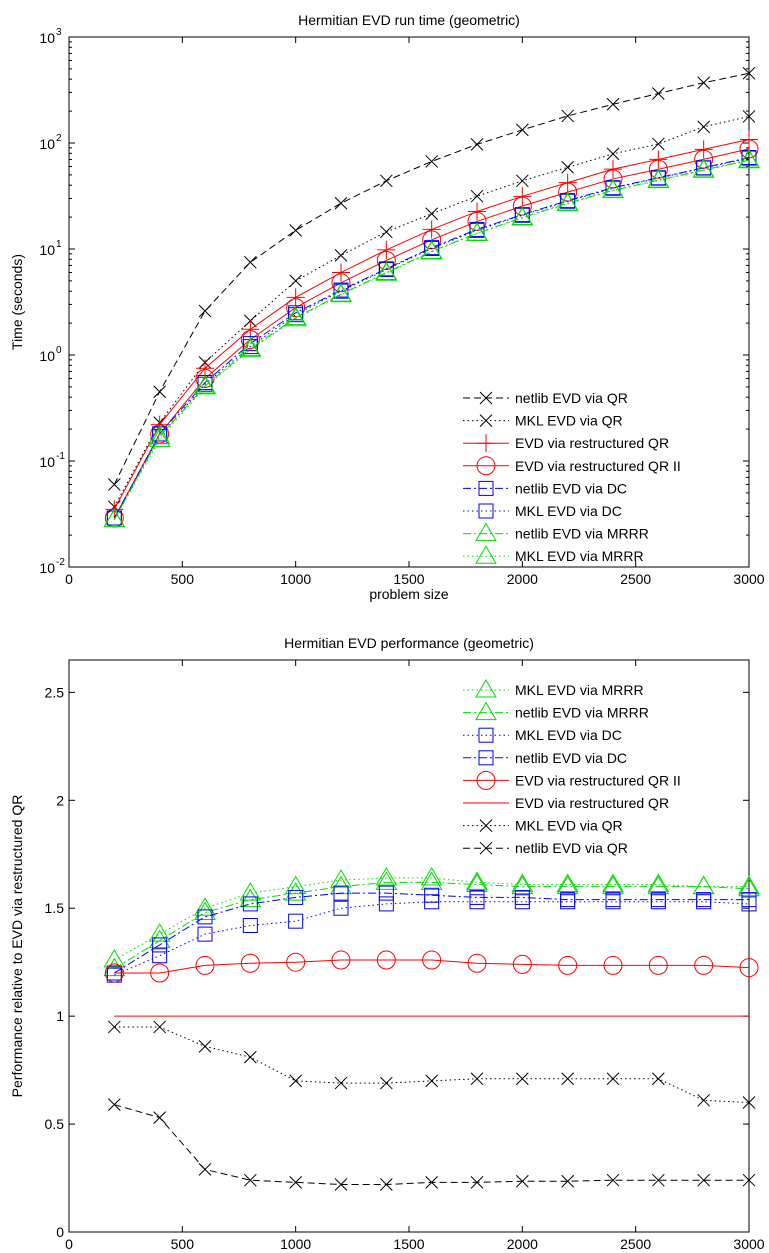 The width and height of the screenshot is (769, 1253). I want to click on y-tick-exponent: 1, so click(59, 244).